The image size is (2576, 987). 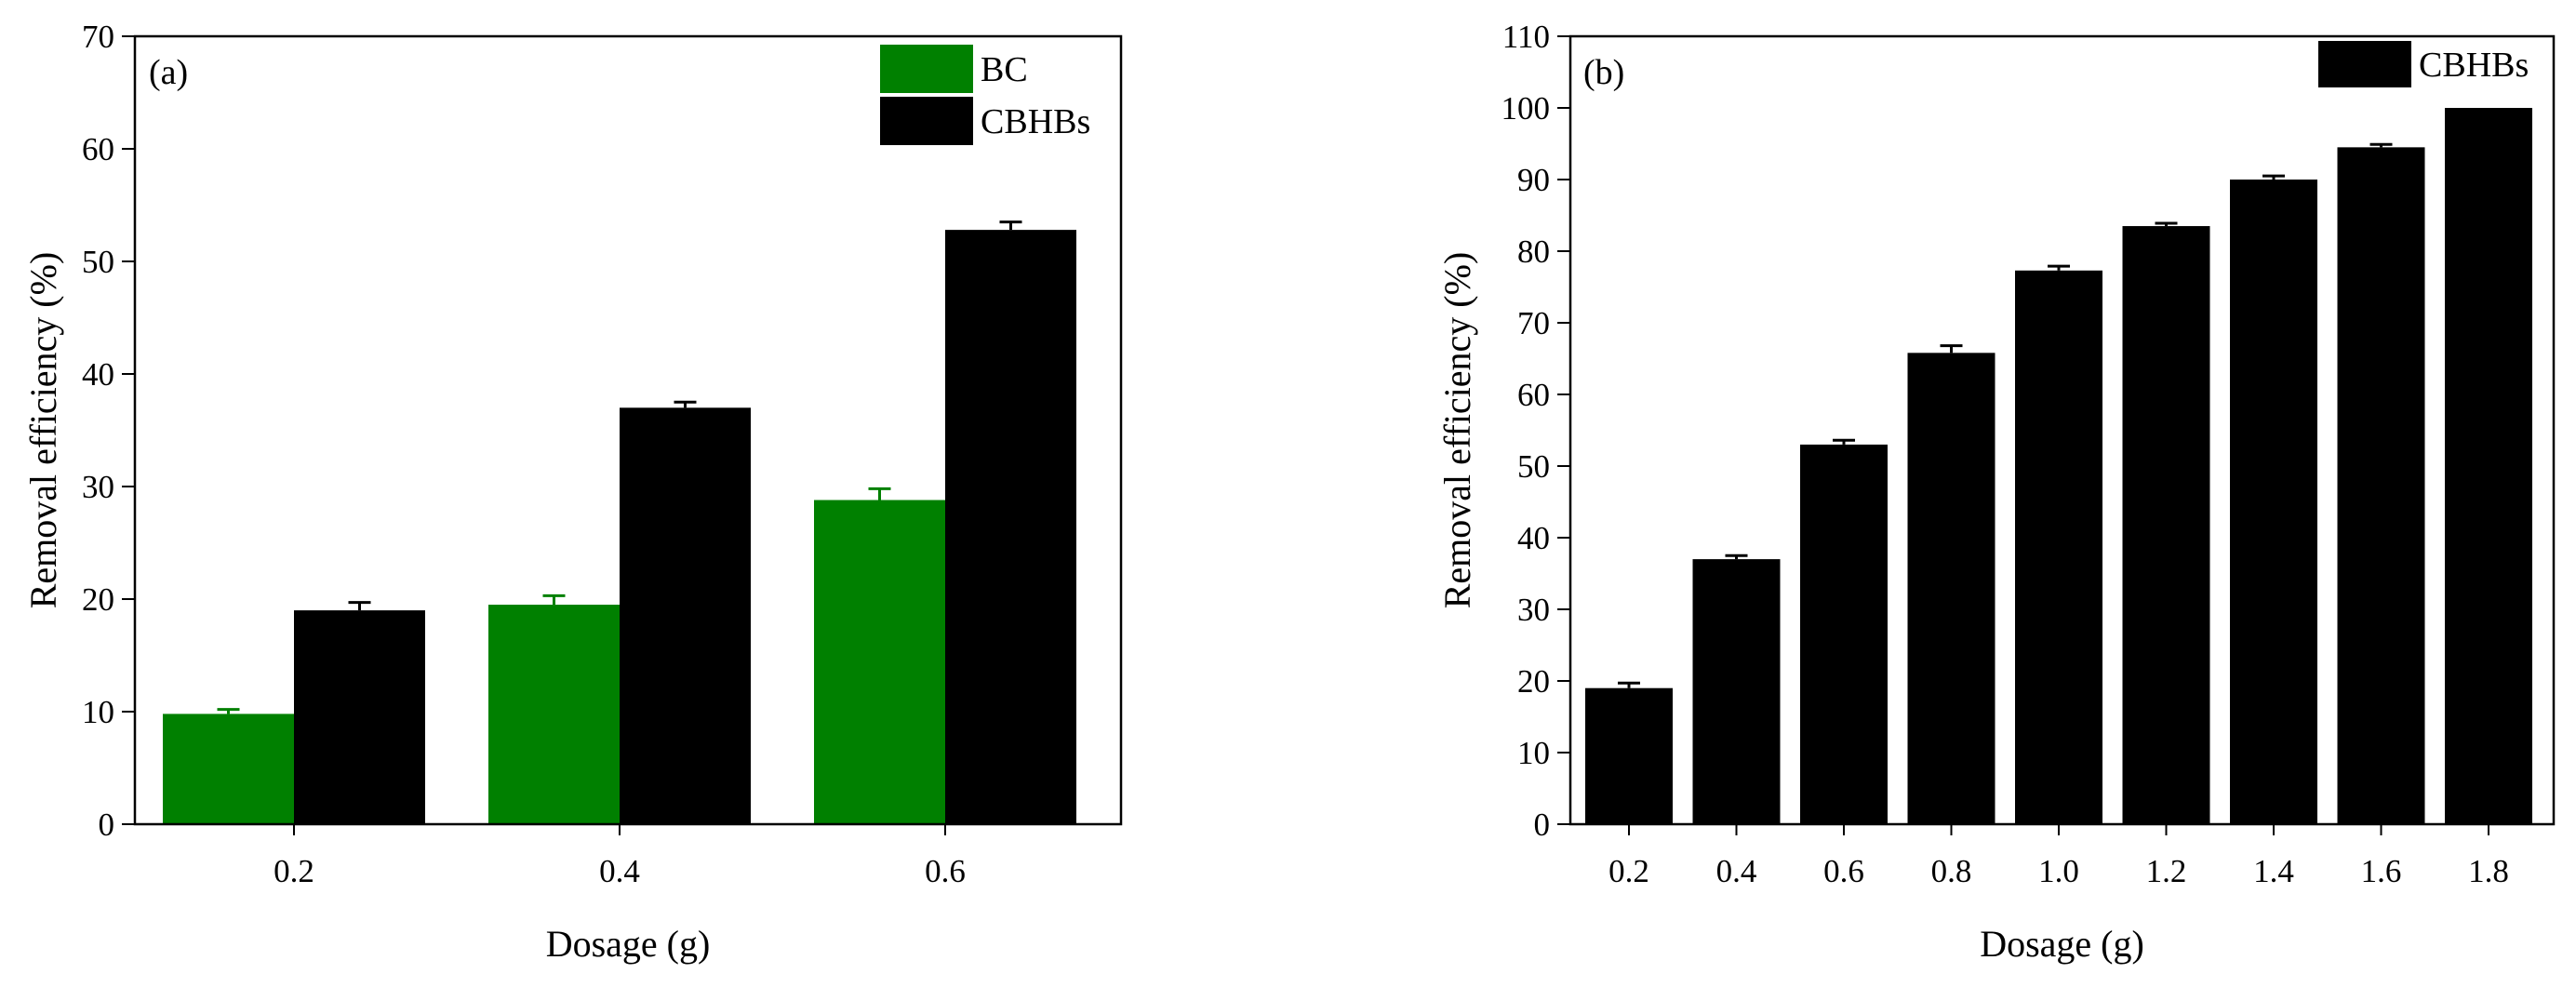 What do you see at coordinates (2273, 502) in the screenshot?
I see `bar-cbhbs-1.4` at bounding box center [2273, 502].